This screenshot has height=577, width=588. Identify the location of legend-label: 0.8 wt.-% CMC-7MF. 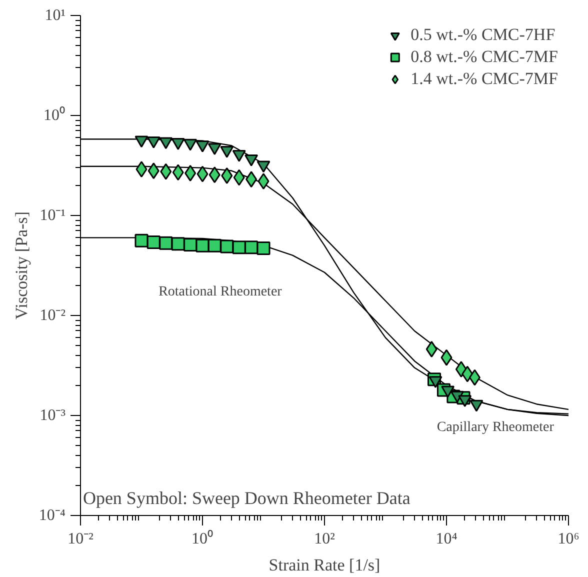
(484, 57).